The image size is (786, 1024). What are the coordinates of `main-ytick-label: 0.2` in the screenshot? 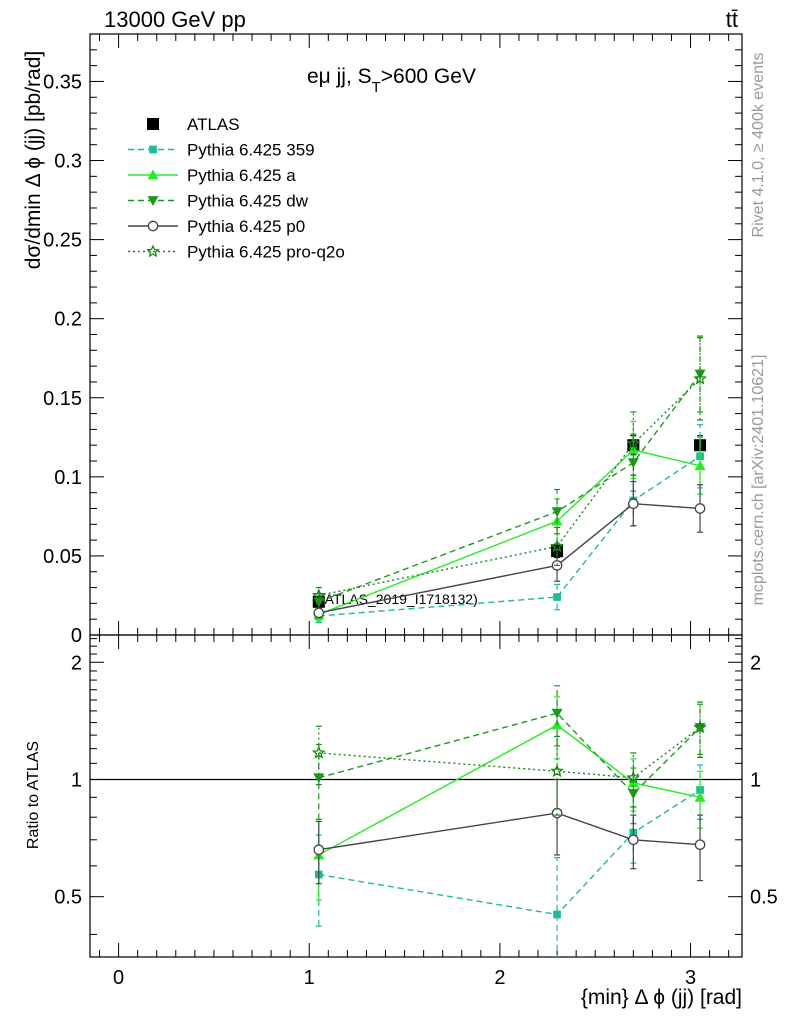 It's located at (68, 320).